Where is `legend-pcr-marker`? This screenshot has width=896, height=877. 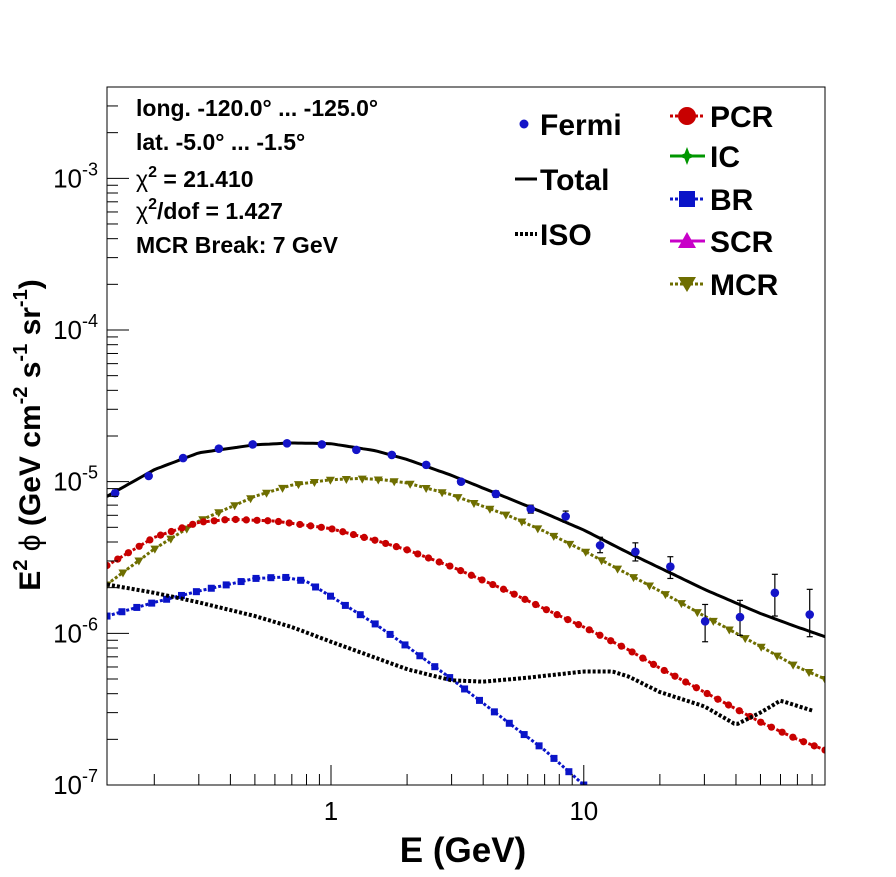 legend-pcr-marker is located at coordinates (687, 116).